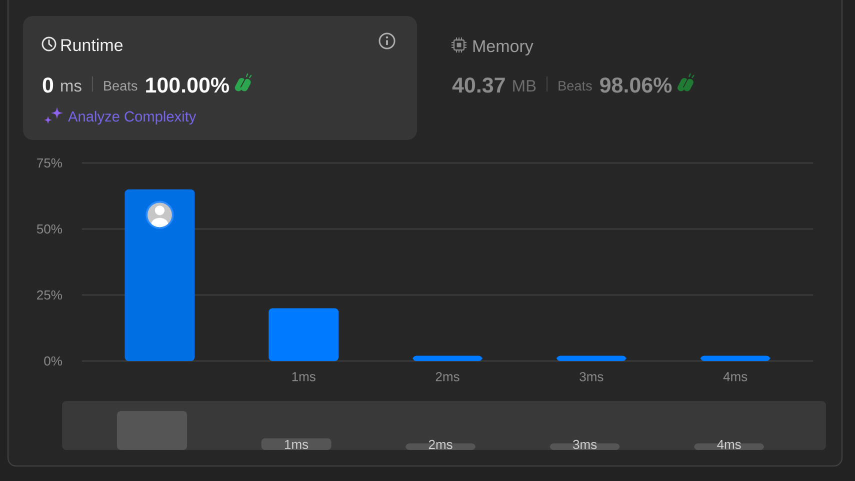 The height and width of the screenshot is (481, 855). I want to click on text: 0, so click(48, 85).